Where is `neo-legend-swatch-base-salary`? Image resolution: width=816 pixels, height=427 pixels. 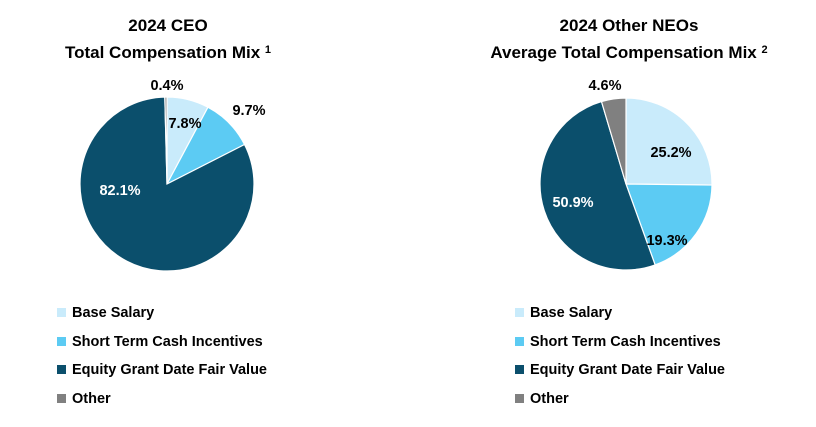 neo-legend-swatch-base-salary is located at coordinates (519, 312).